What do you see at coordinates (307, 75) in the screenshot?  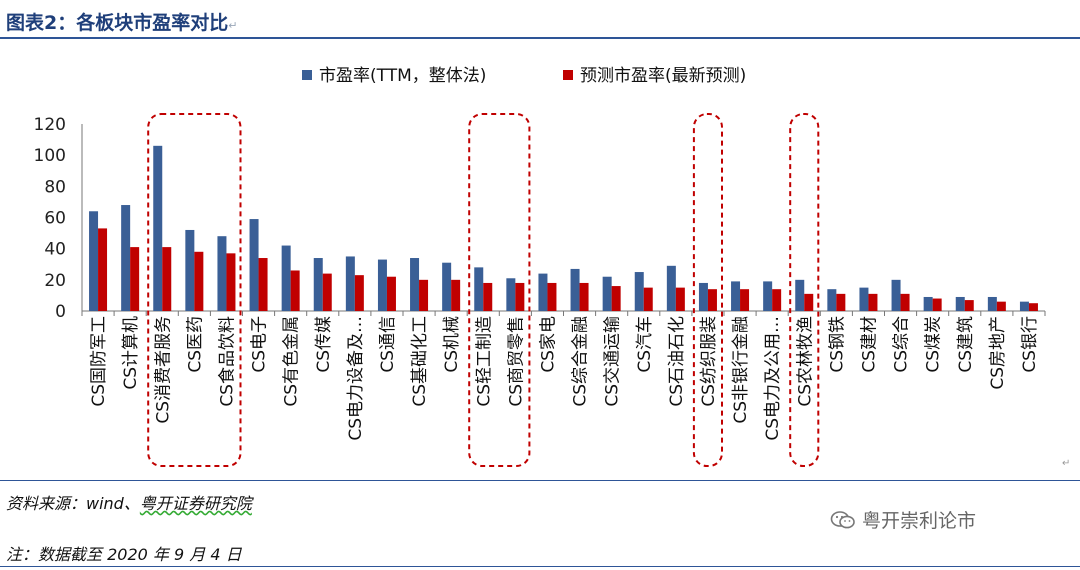 I see `legend-swatch-ttm` at bounding box center [307, 75].